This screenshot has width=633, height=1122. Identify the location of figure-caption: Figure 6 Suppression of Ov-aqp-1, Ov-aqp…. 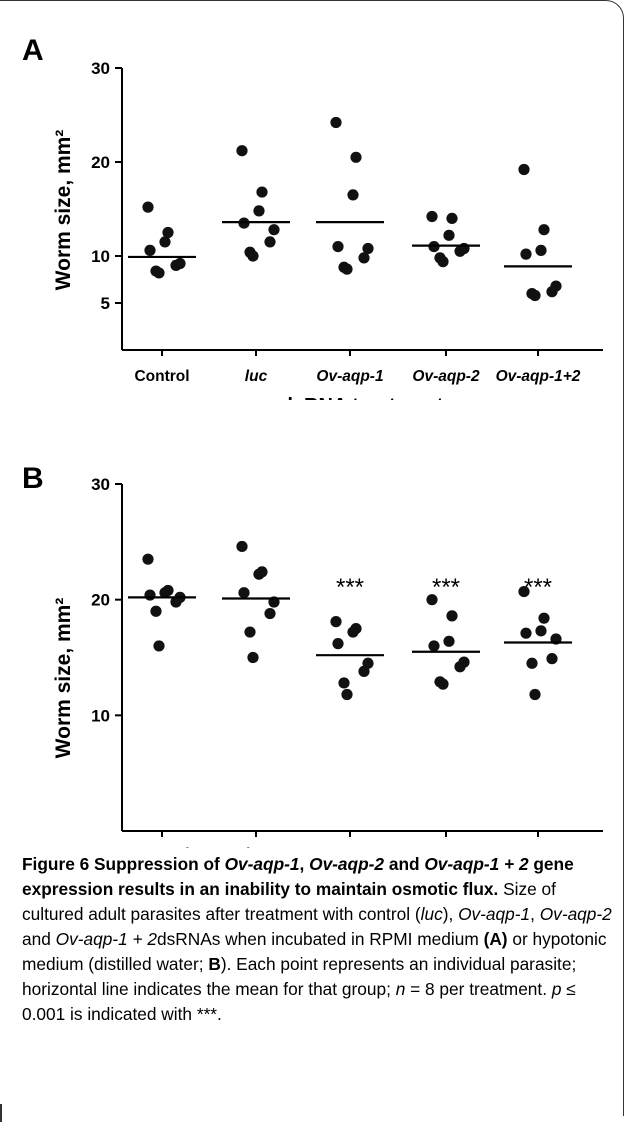
(319, 939).